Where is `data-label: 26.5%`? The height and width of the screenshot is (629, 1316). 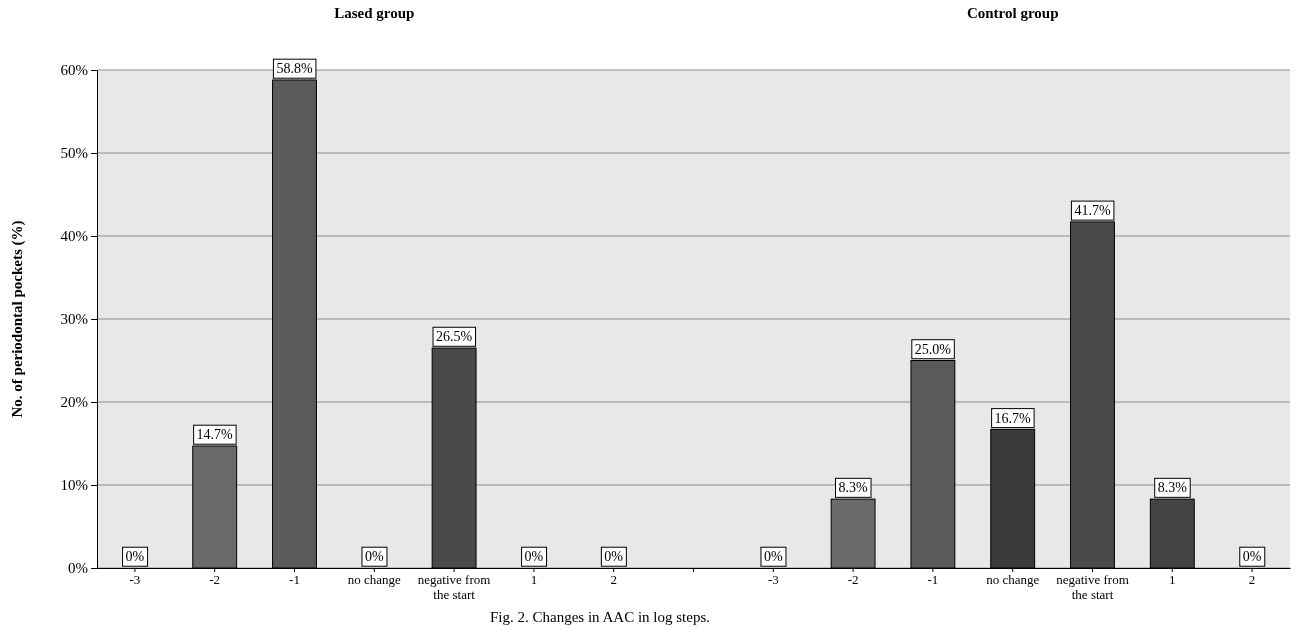 data-label: 26.5% is located at coordinates (454, 337).